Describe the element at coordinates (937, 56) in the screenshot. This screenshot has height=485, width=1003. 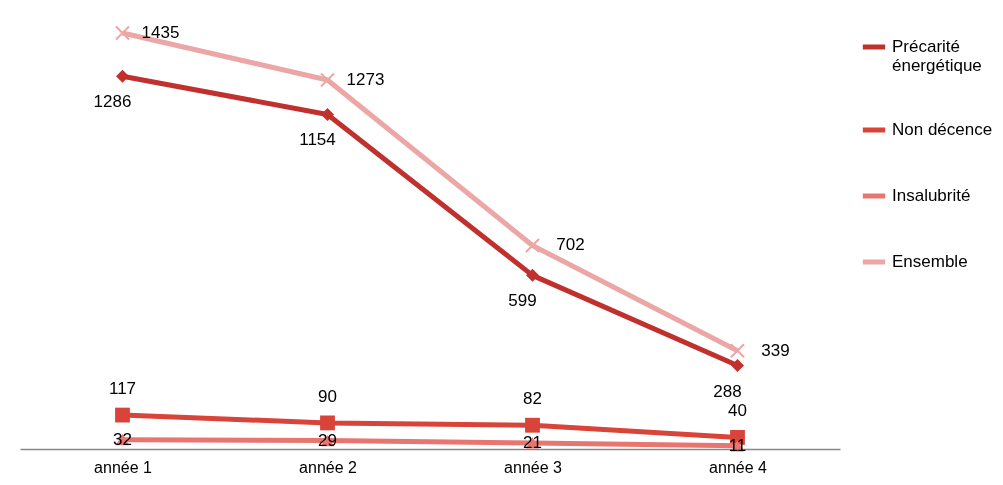
I see `legend-label: Précarité énergétique` at that location.